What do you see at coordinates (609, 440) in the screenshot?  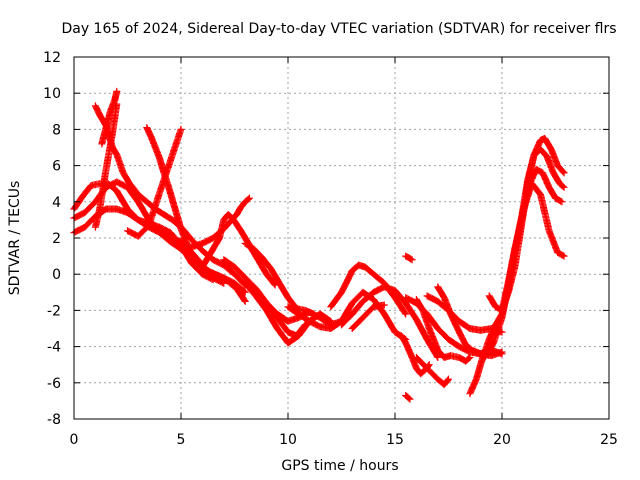 I see `x-tick-label: 25` at bounding box center [609, 440].